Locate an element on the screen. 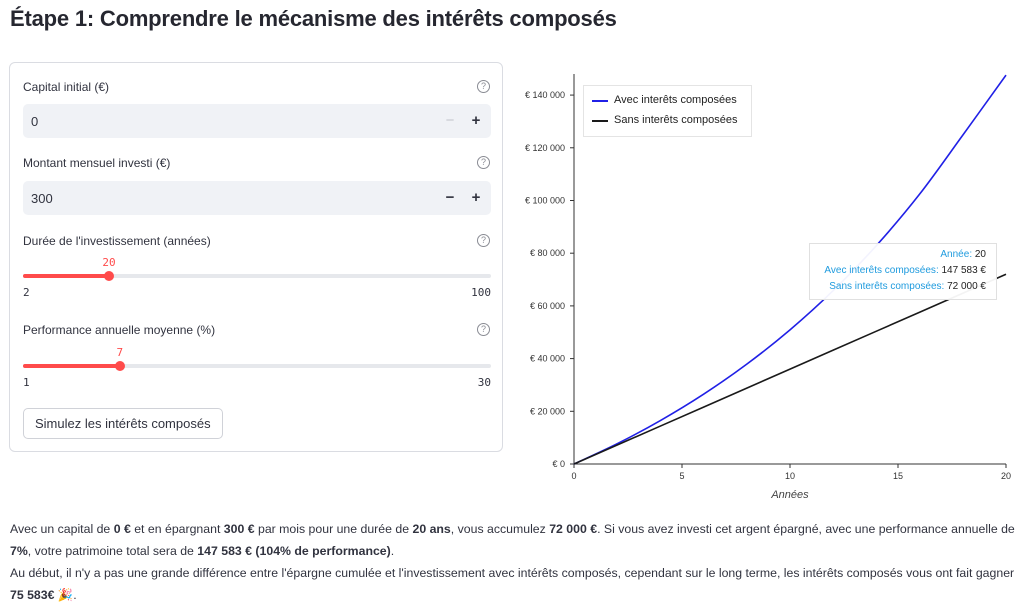 This screenshot has height=614, width=1024. monthly-decrement-button: − is located at coordinates (450, 197).